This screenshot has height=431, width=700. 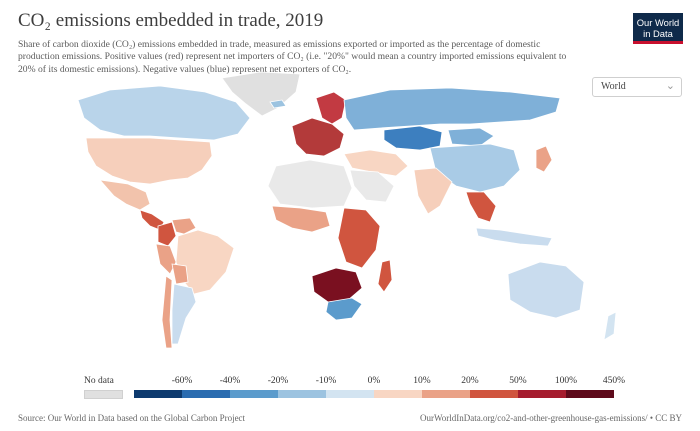 I want to click on legend-no-data-swatch, so click(x=103, y=394).